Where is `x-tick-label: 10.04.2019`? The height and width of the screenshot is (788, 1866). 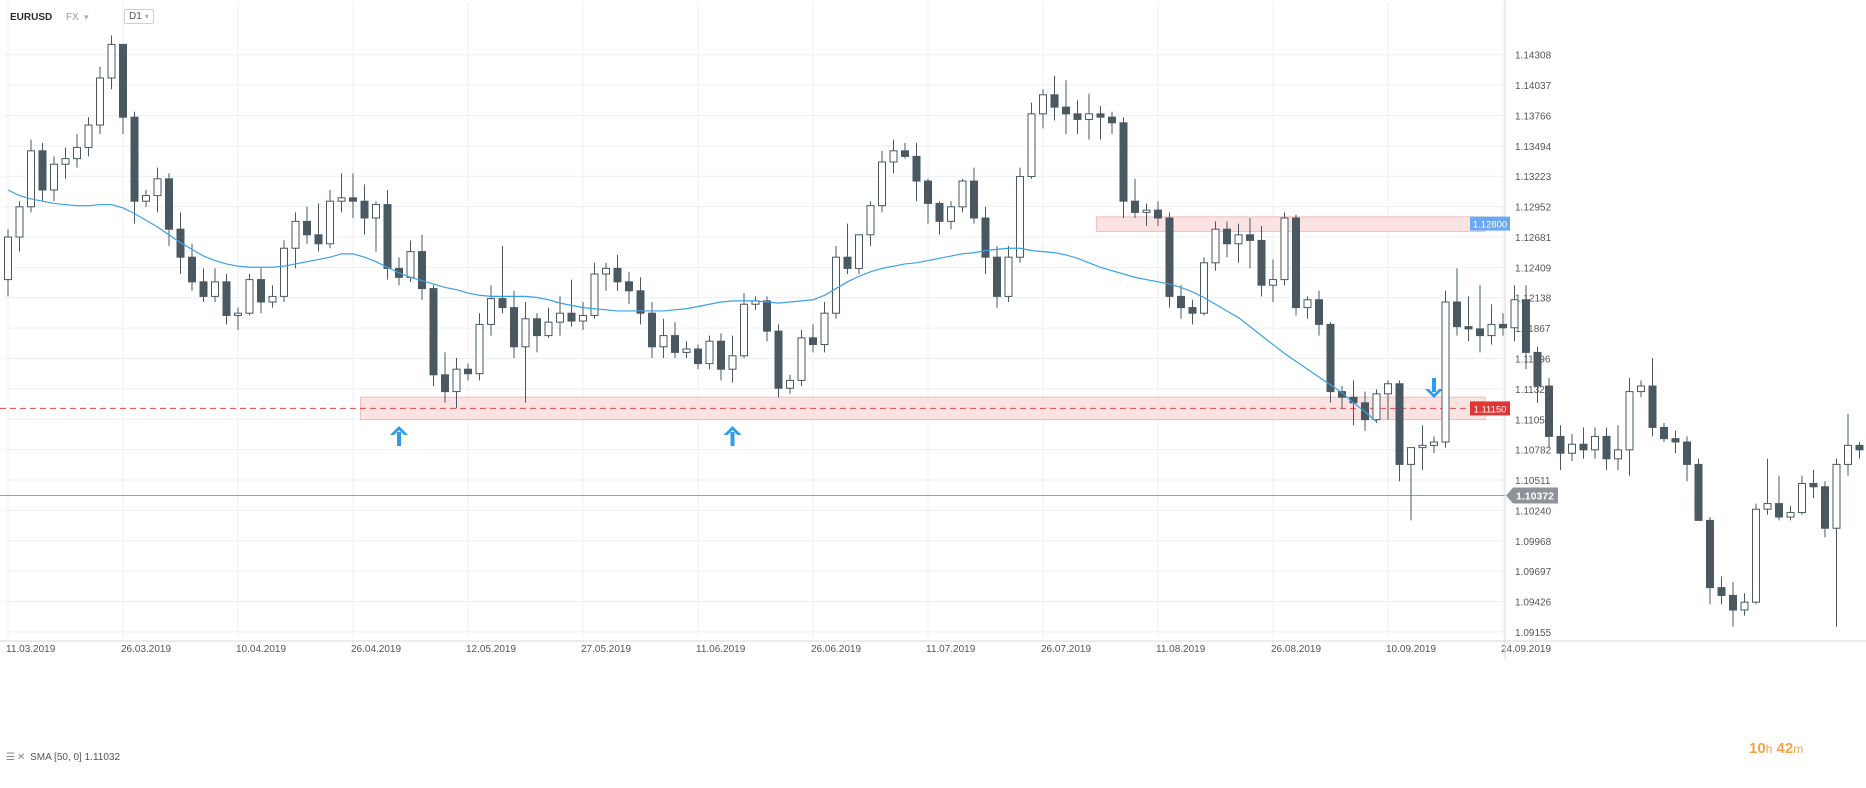 x-tick-label: 10.04.2019 is located at coordinates (261, 649).